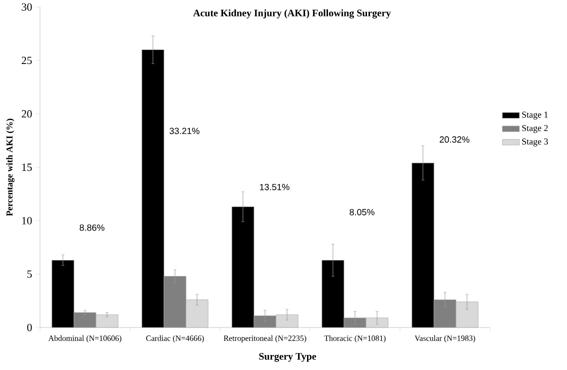 Image resolution: width=567 pixels, height=370 pixels. I want to click on legend-label: Stage 2, so click(535, 129).